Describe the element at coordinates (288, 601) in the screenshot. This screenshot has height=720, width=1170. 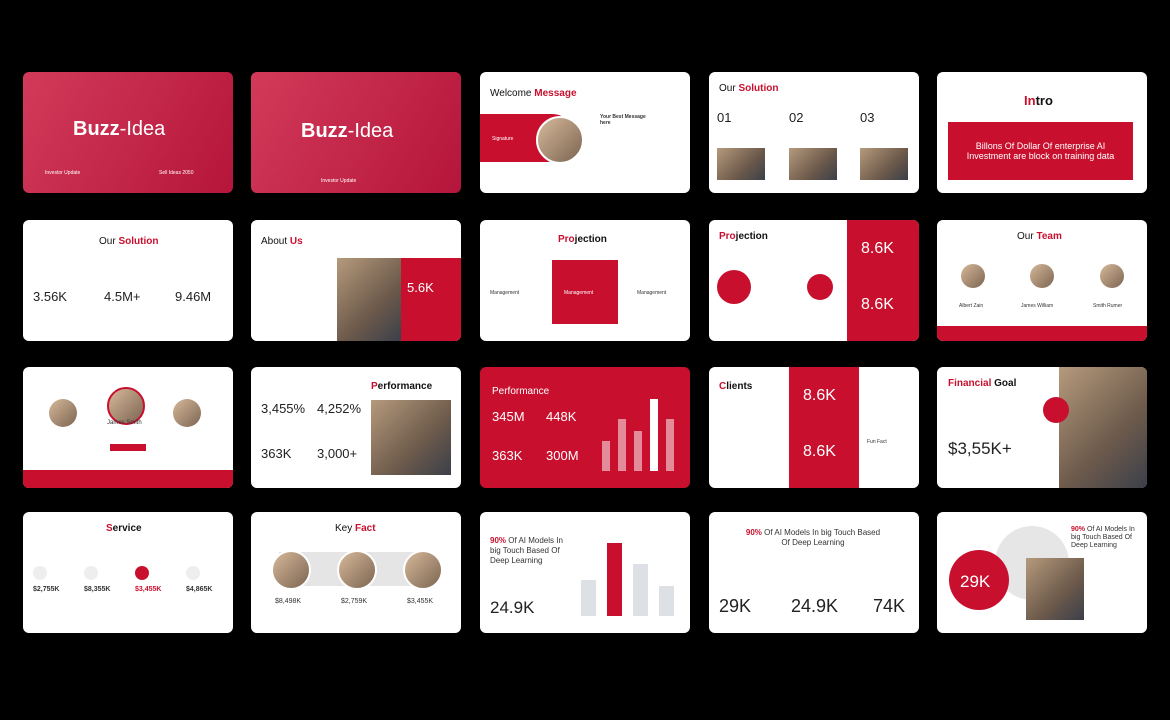
I see `stat: $8,498K` at that location.